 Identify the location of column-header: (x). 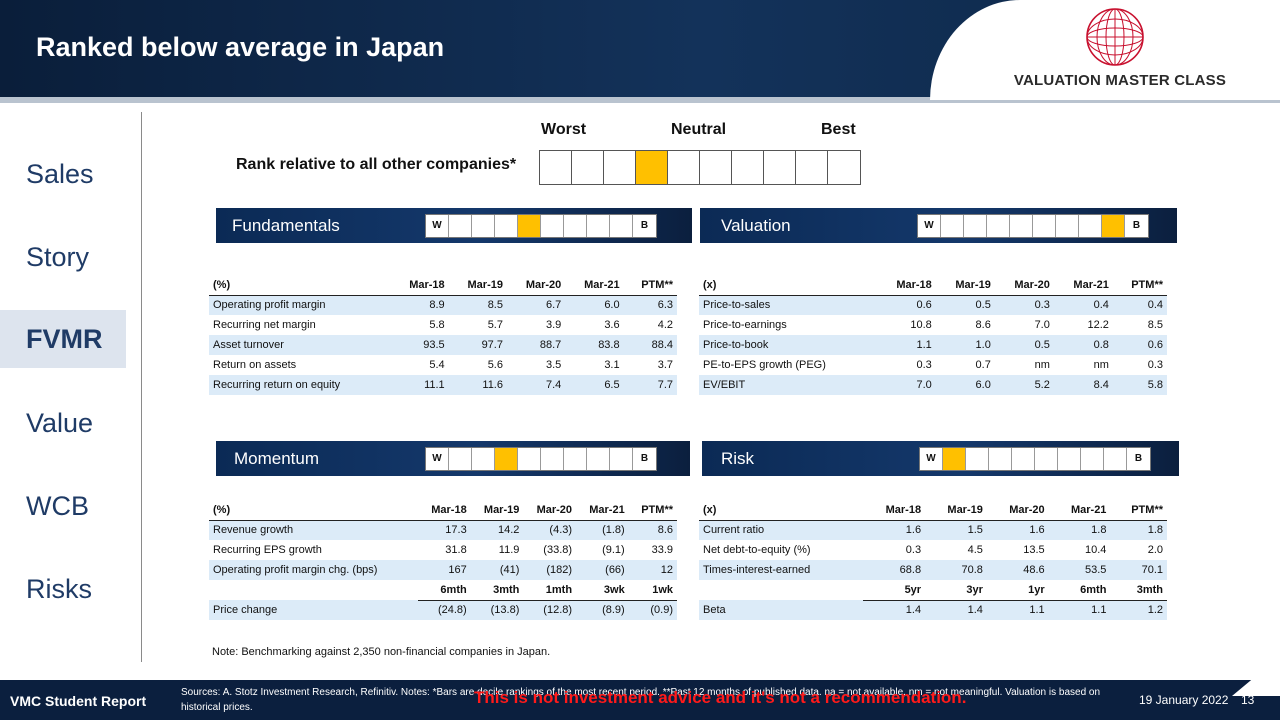
(788, 285).